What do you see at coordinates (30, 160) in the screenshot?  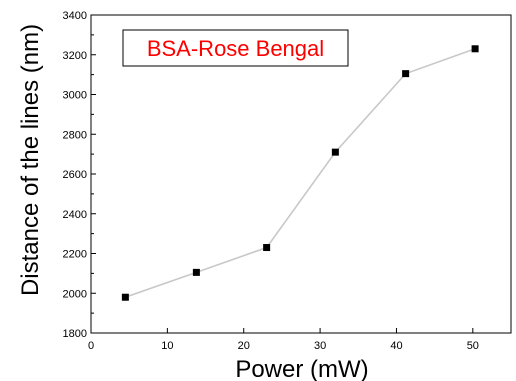 I see `y-axis-title: Distance of the lines (nm)` at bounding box center [30, 160].